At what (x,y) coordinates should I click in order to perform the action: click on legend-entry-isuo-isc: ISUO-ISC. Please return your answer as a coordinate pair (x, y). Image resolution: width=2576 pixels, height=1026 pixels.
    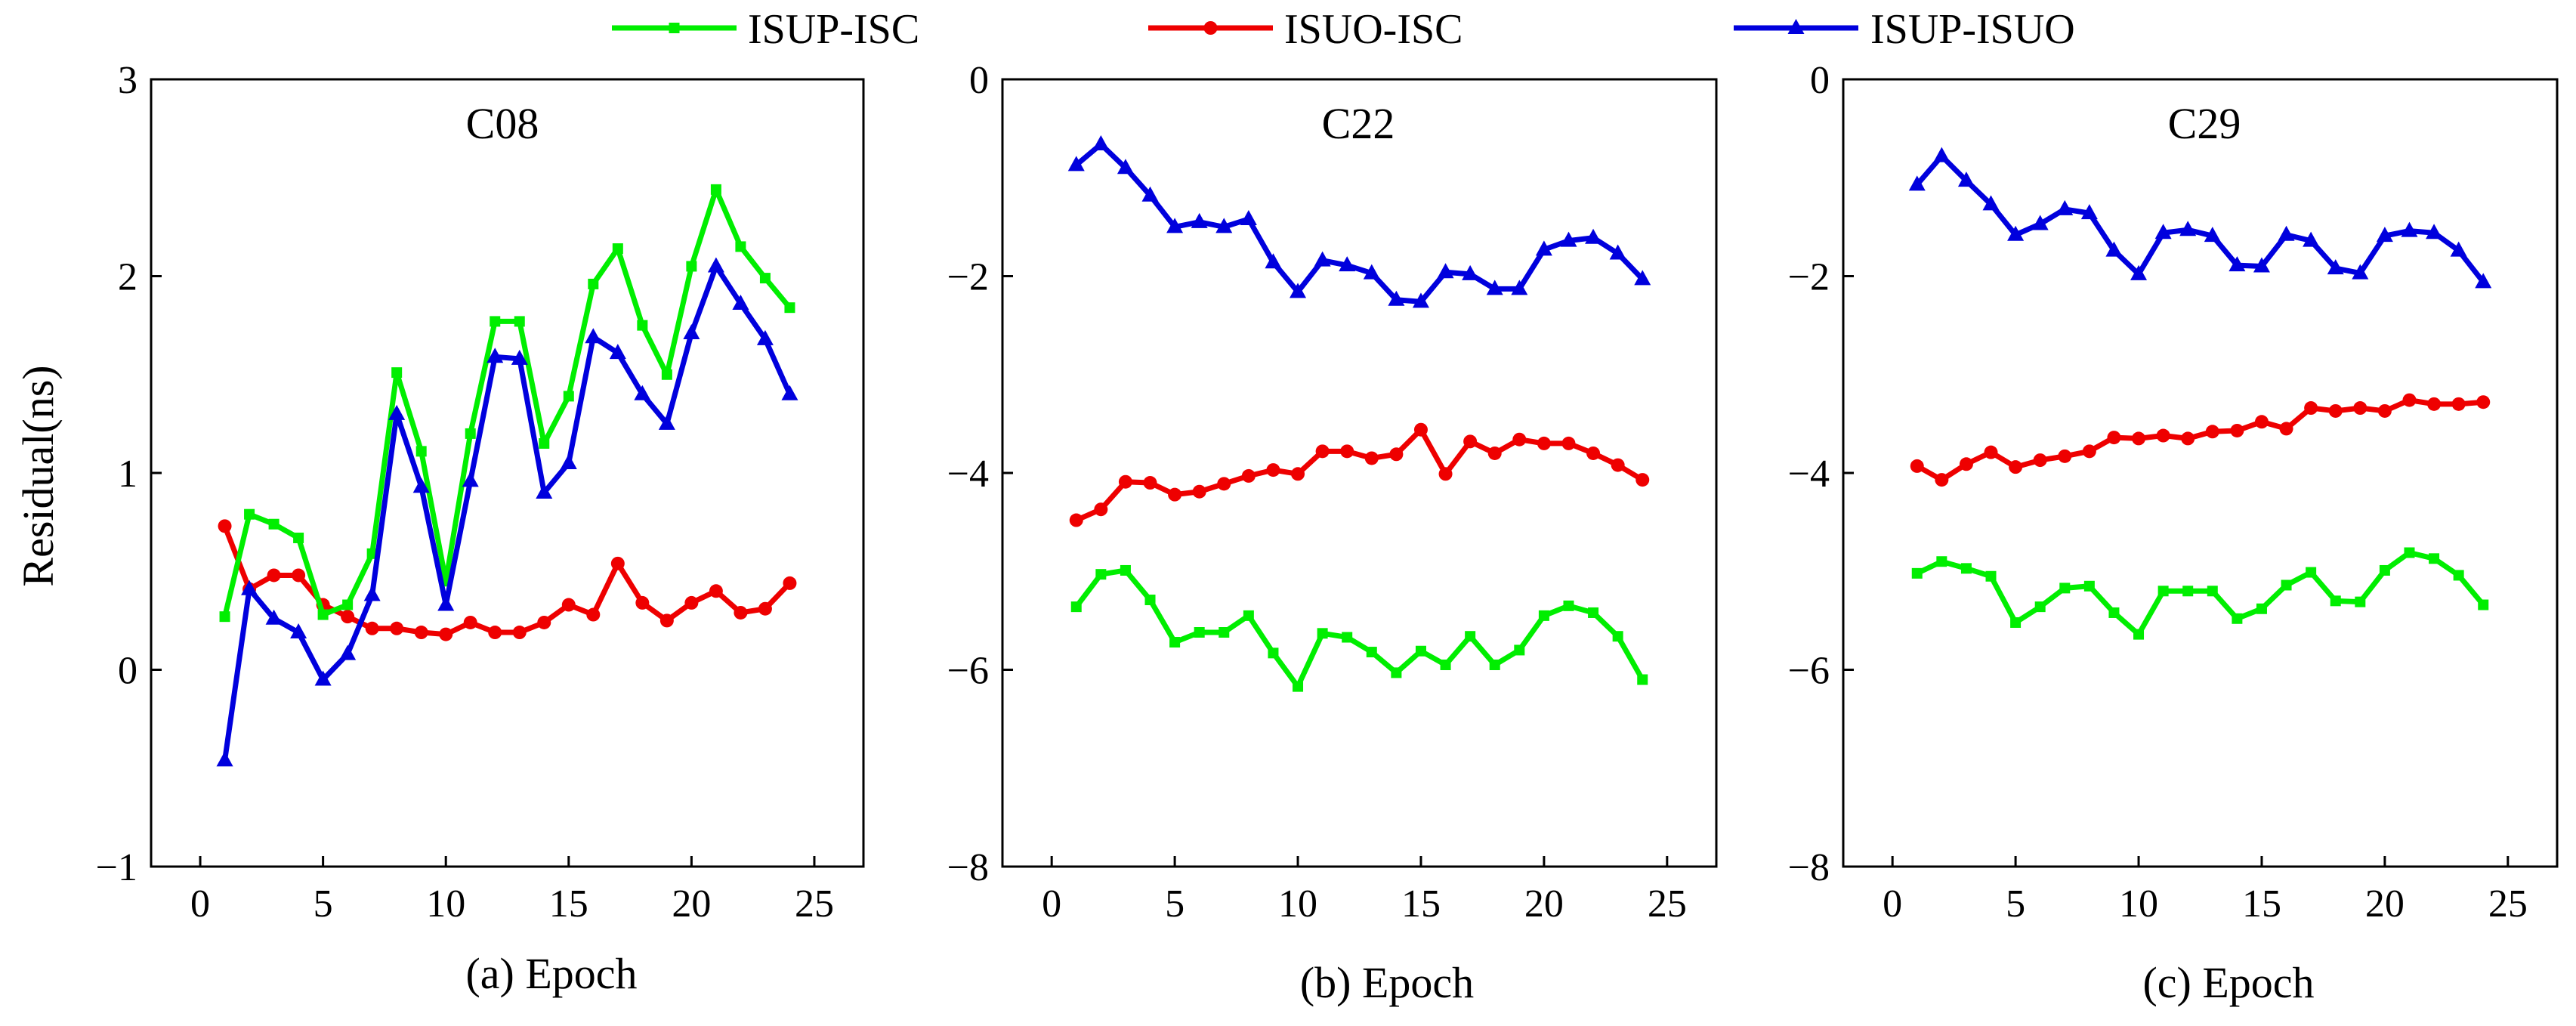
    Looking at the image, I should click on (1305, 29).